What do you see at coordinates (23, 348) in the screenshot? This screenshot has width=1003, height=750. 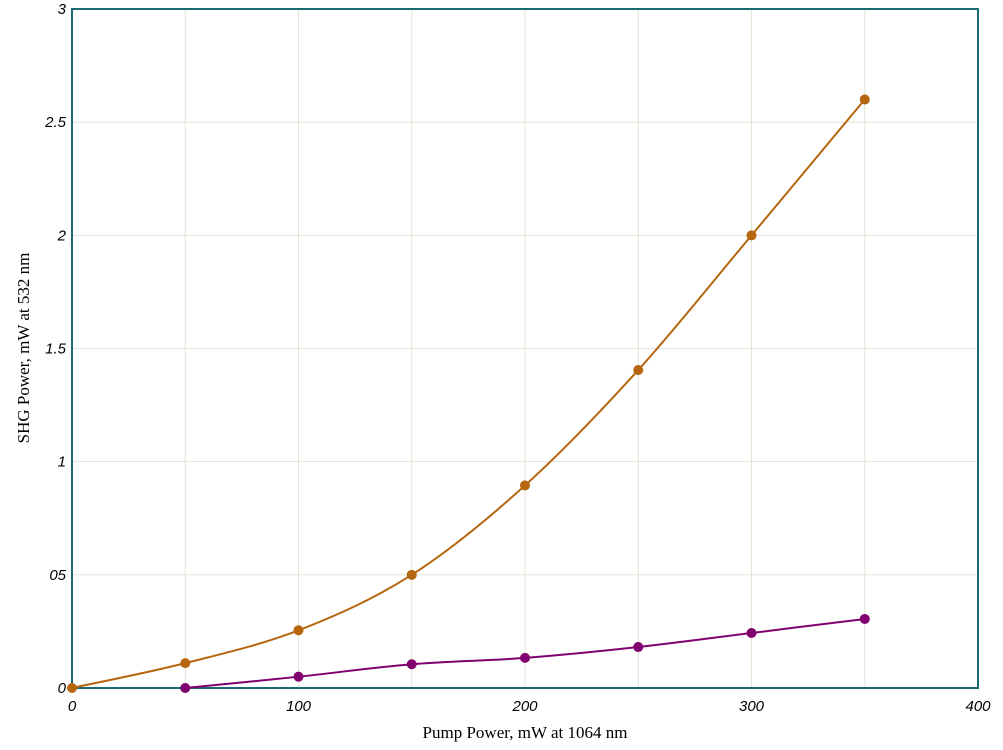 I see `y-axis-label: SHG Power, mW at 532 nm` at bounding box center [23, 348].